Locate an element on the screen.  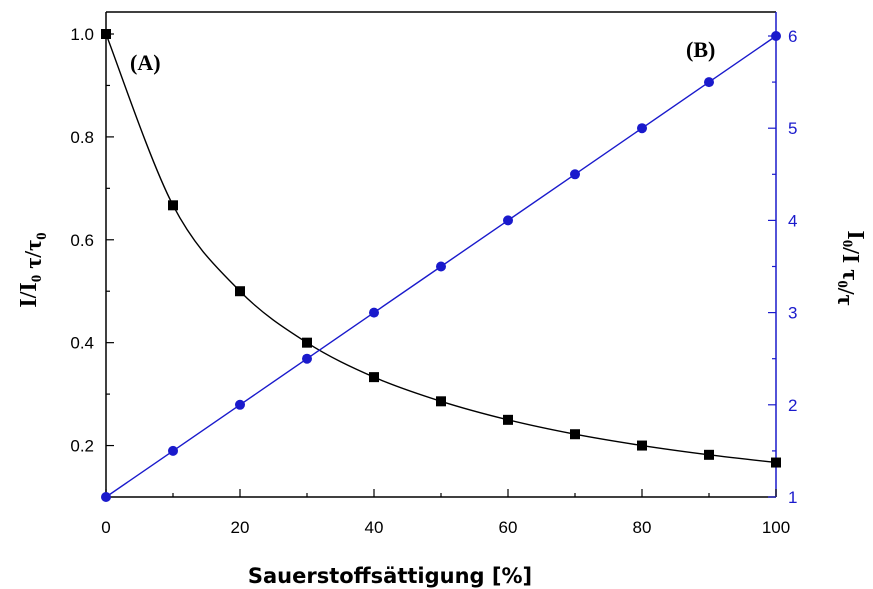
y-right-title-text: I0/I τ0/τ is located at coordinates (850, 267).